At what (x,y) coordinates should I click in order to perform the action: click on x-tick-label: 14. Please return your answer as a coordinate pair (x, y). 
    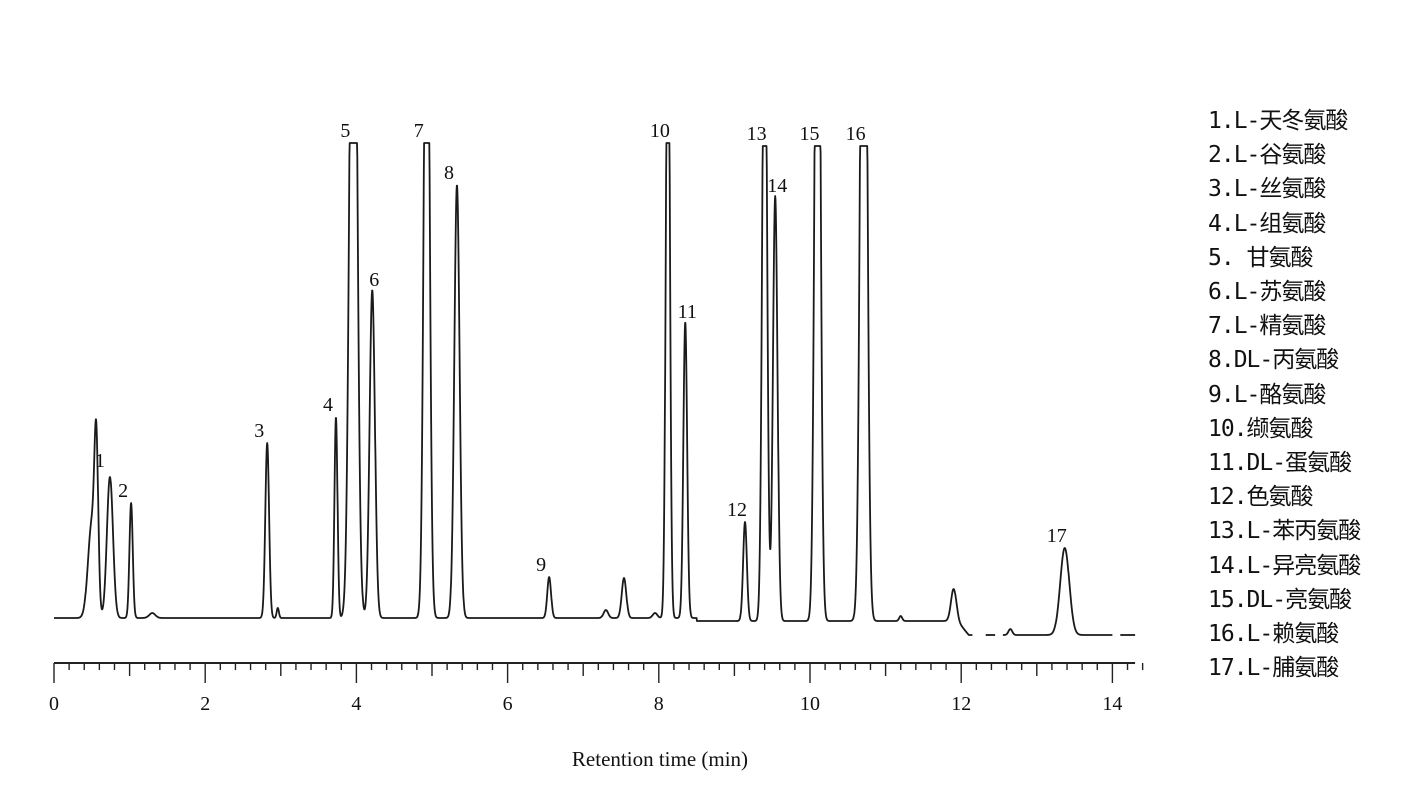
    Looking at the image, I should click on (1112, 704).